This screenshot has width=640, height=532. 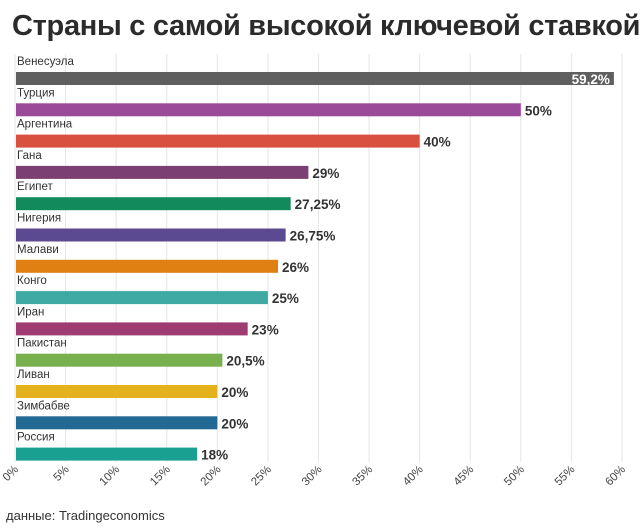 What do you see at coordinates (295, 267) in the screenshot?
I see `value-label: 26%` at bounding box center [295, 267].